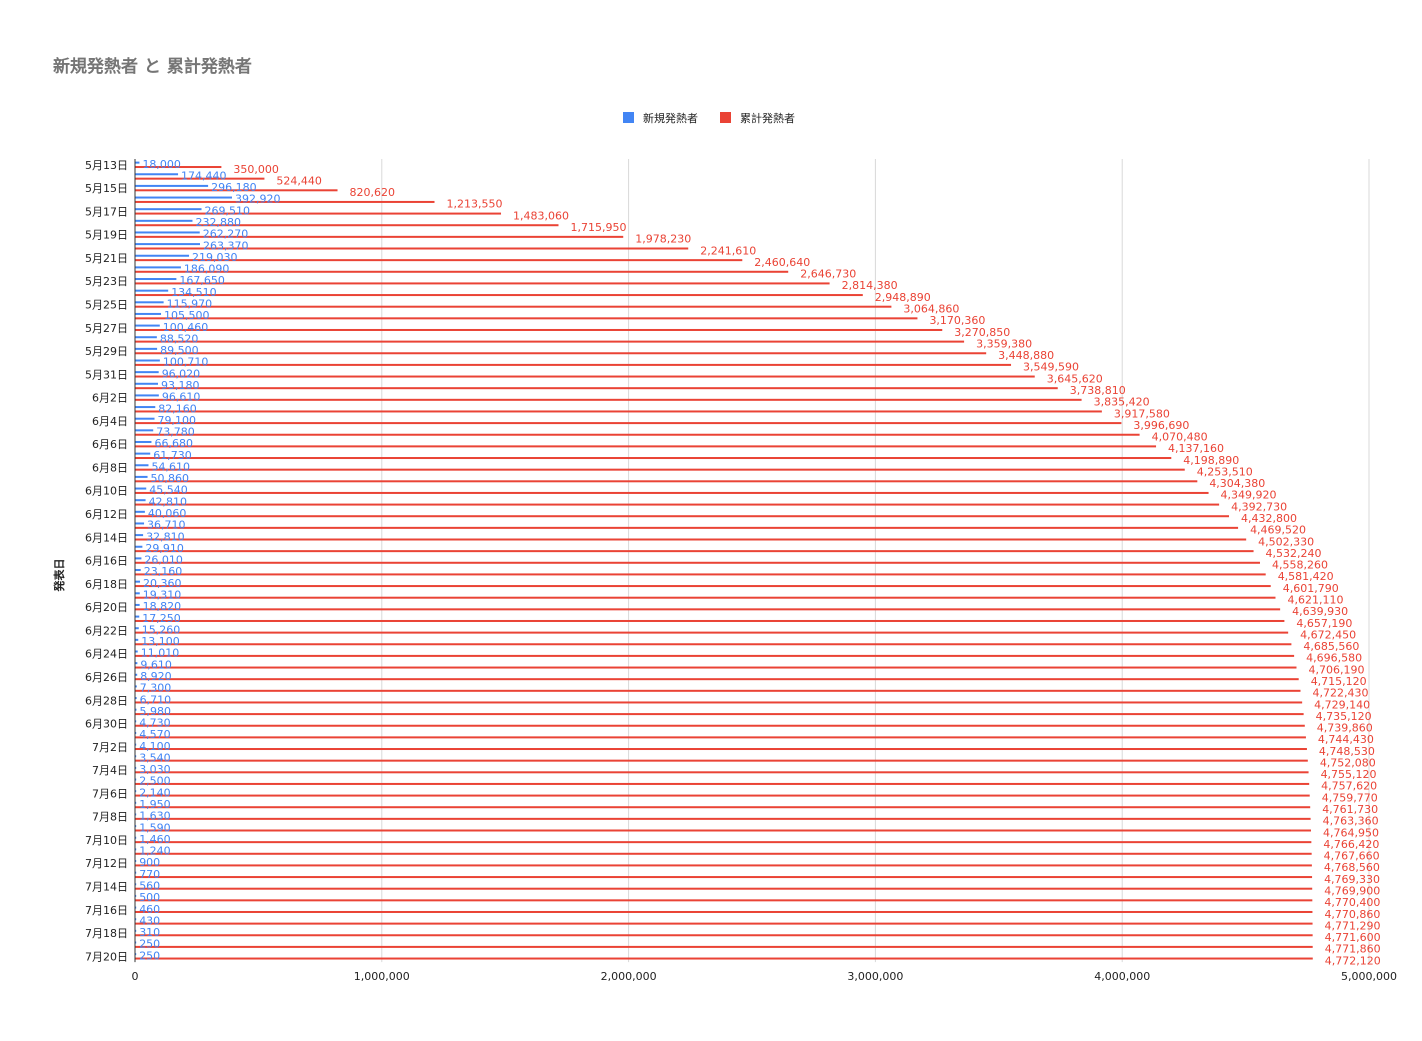 The width and height of the screenshot is (1422, 1041). Describe the element at coordinates (110, 467) in the screenshot. I see `y-tick-label: 6月8日` at that location.